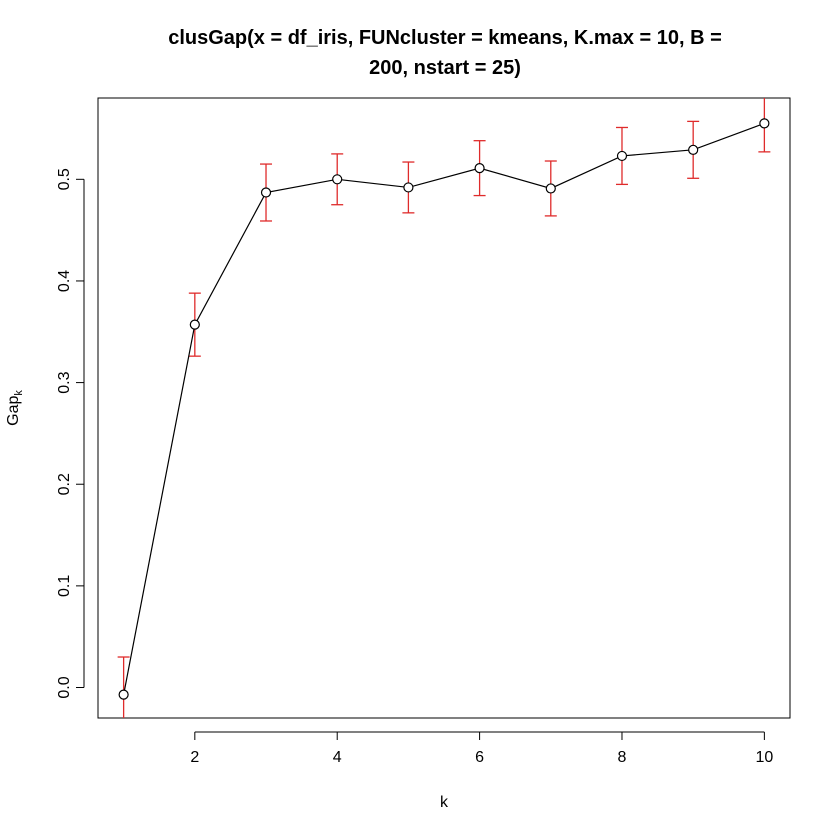 Image resolution: width=840 pixels, height=840 pixels. Describe the element at coordinates (481, 748) in the screenshot. I see `x-axis: 2 4 6 8 10` at that location.